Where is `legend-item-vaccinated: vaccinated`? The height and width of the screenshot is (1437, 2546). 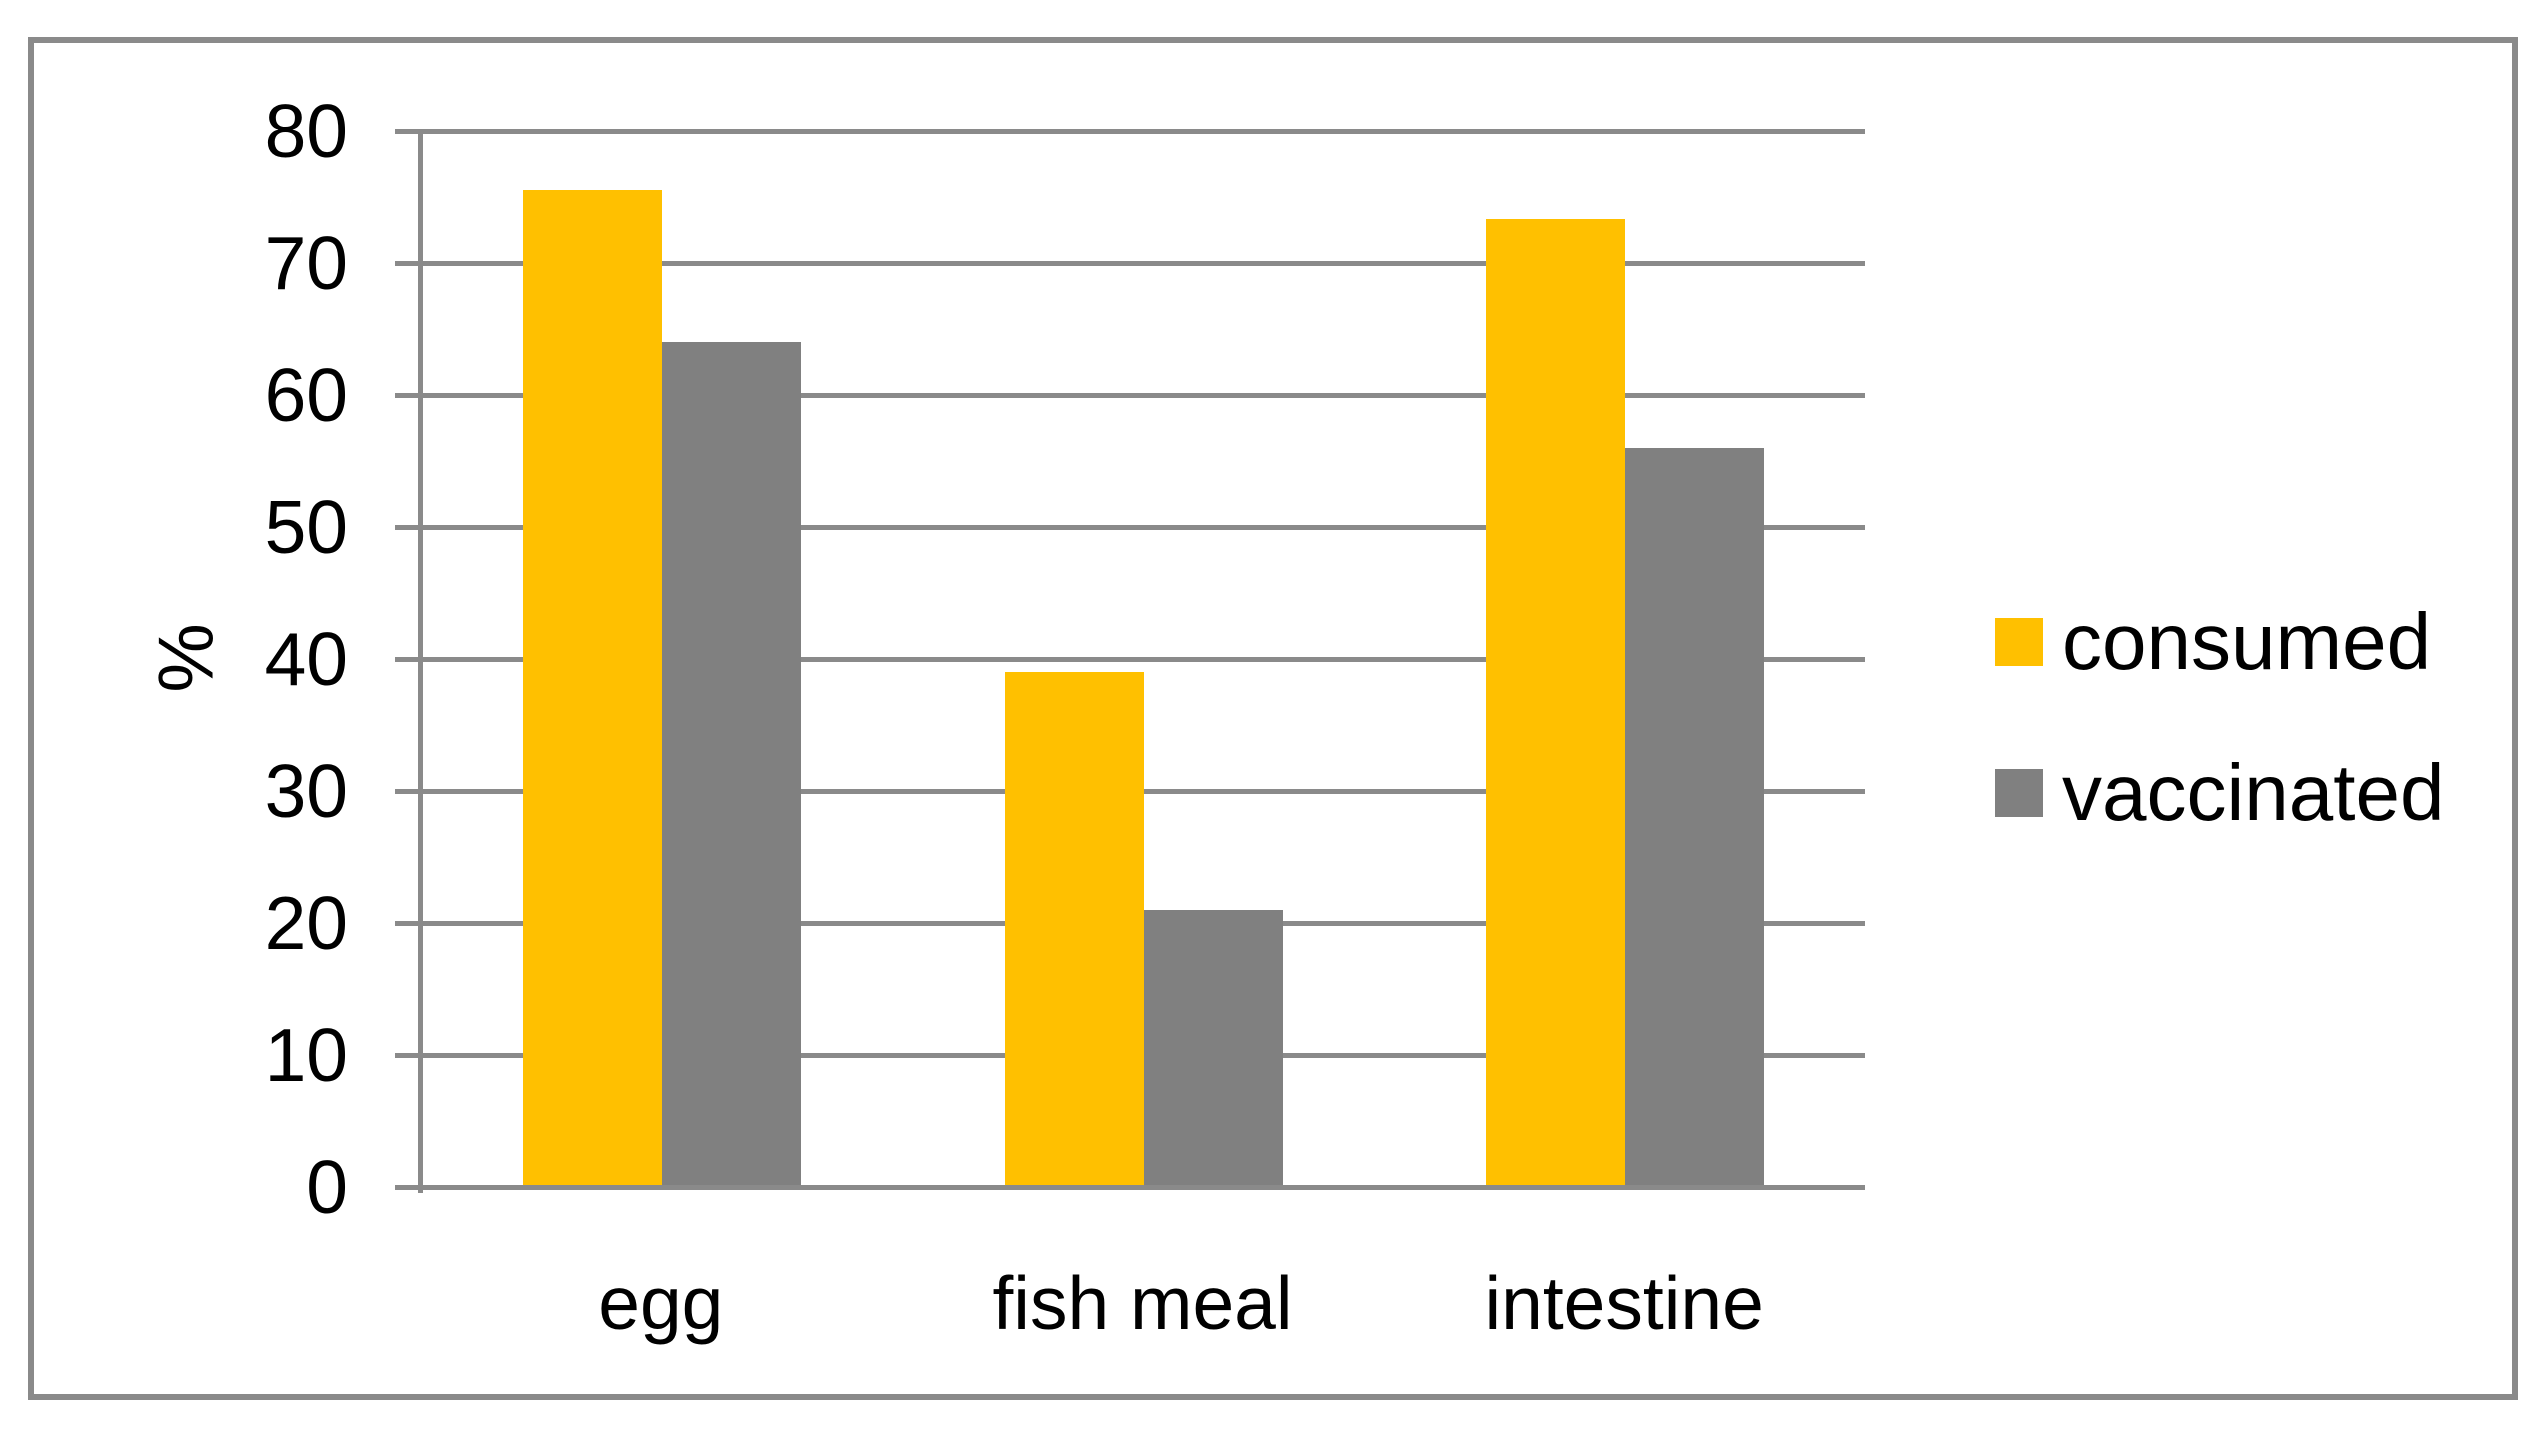
legend-item-vaccinated: vaccinated is located at coordinates (2219, 793).